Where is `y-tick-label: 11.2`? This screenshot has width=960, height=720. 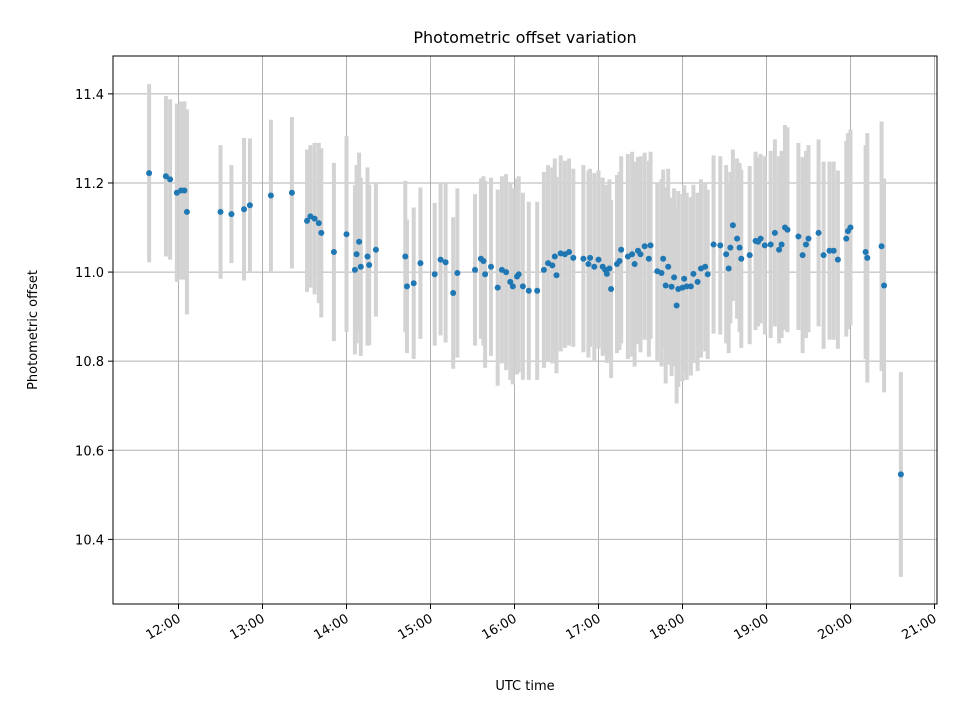 y-tick-label: 11.2 is located at coordinates (89, 184).